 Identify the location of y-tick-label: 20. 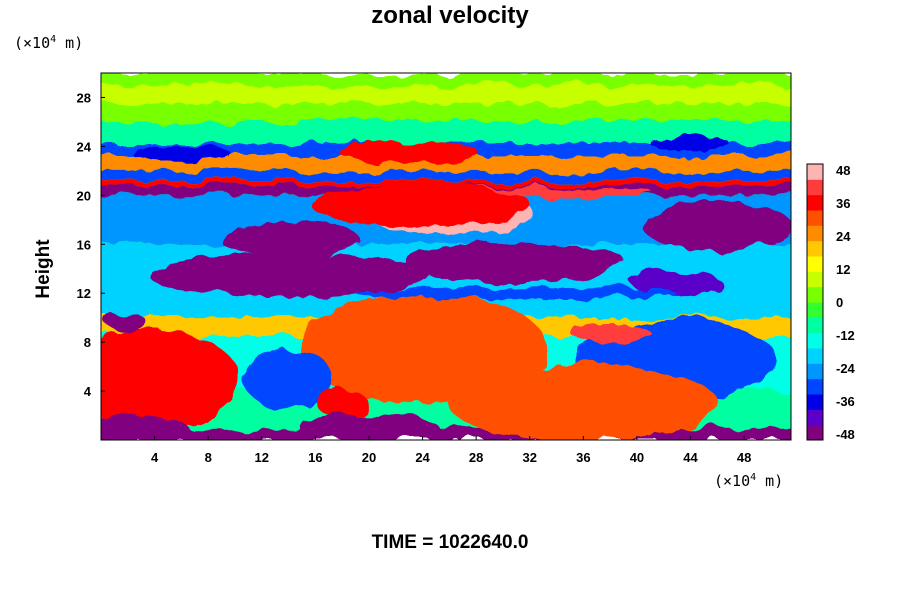
(84, 195).